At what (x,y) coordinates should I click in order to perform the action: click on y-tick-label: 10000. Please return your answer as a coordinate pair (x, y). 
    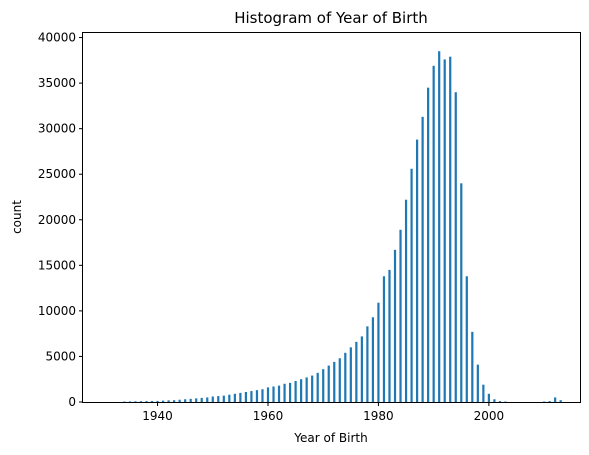
    Looking at the image, I should click on (57, 311).